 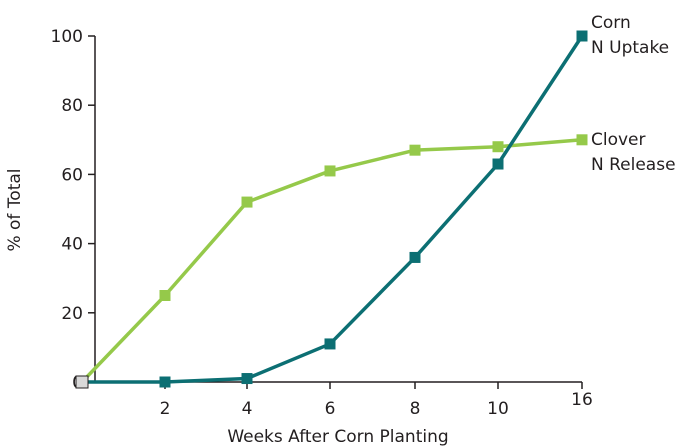 I want to click on y-ticks: 020406080100, so click(x=73, y=210).